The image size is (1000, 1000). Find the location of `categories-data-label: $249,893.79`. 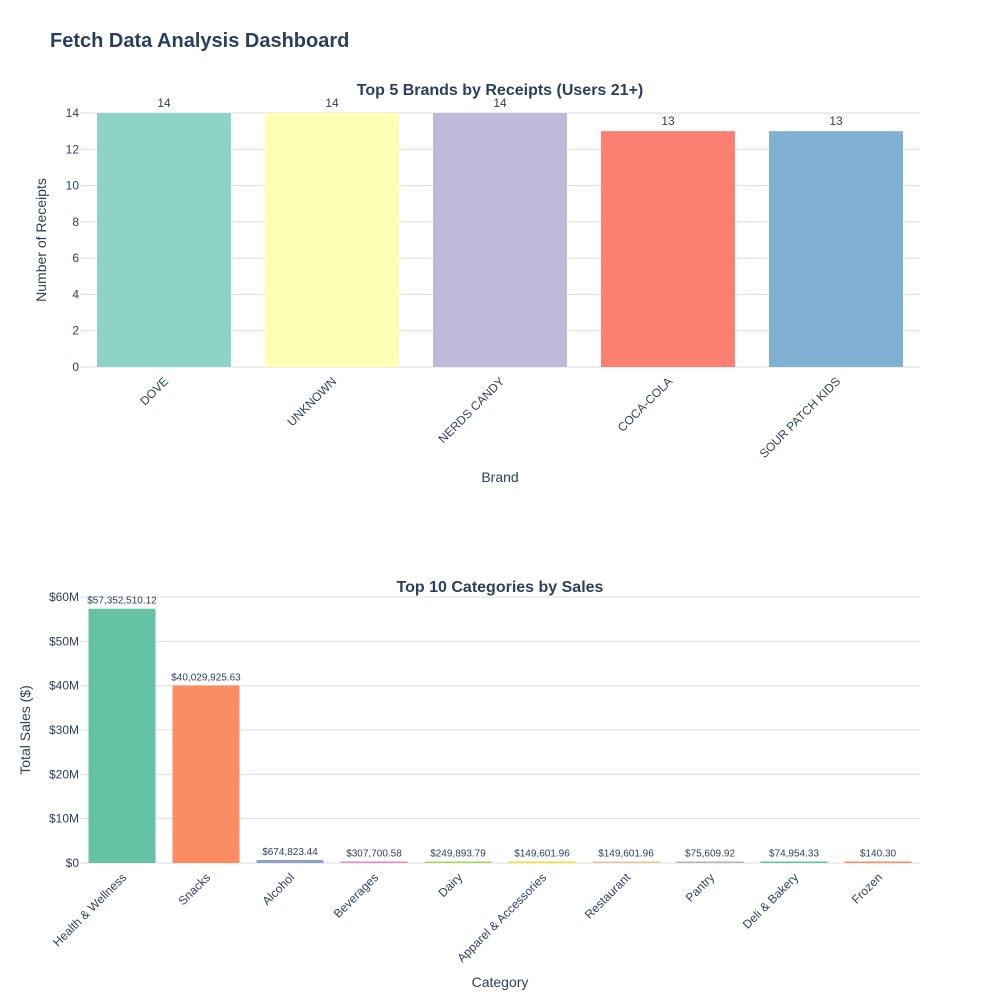

categories-data-label: $249,893.79 is located at coordinates (458, 854).